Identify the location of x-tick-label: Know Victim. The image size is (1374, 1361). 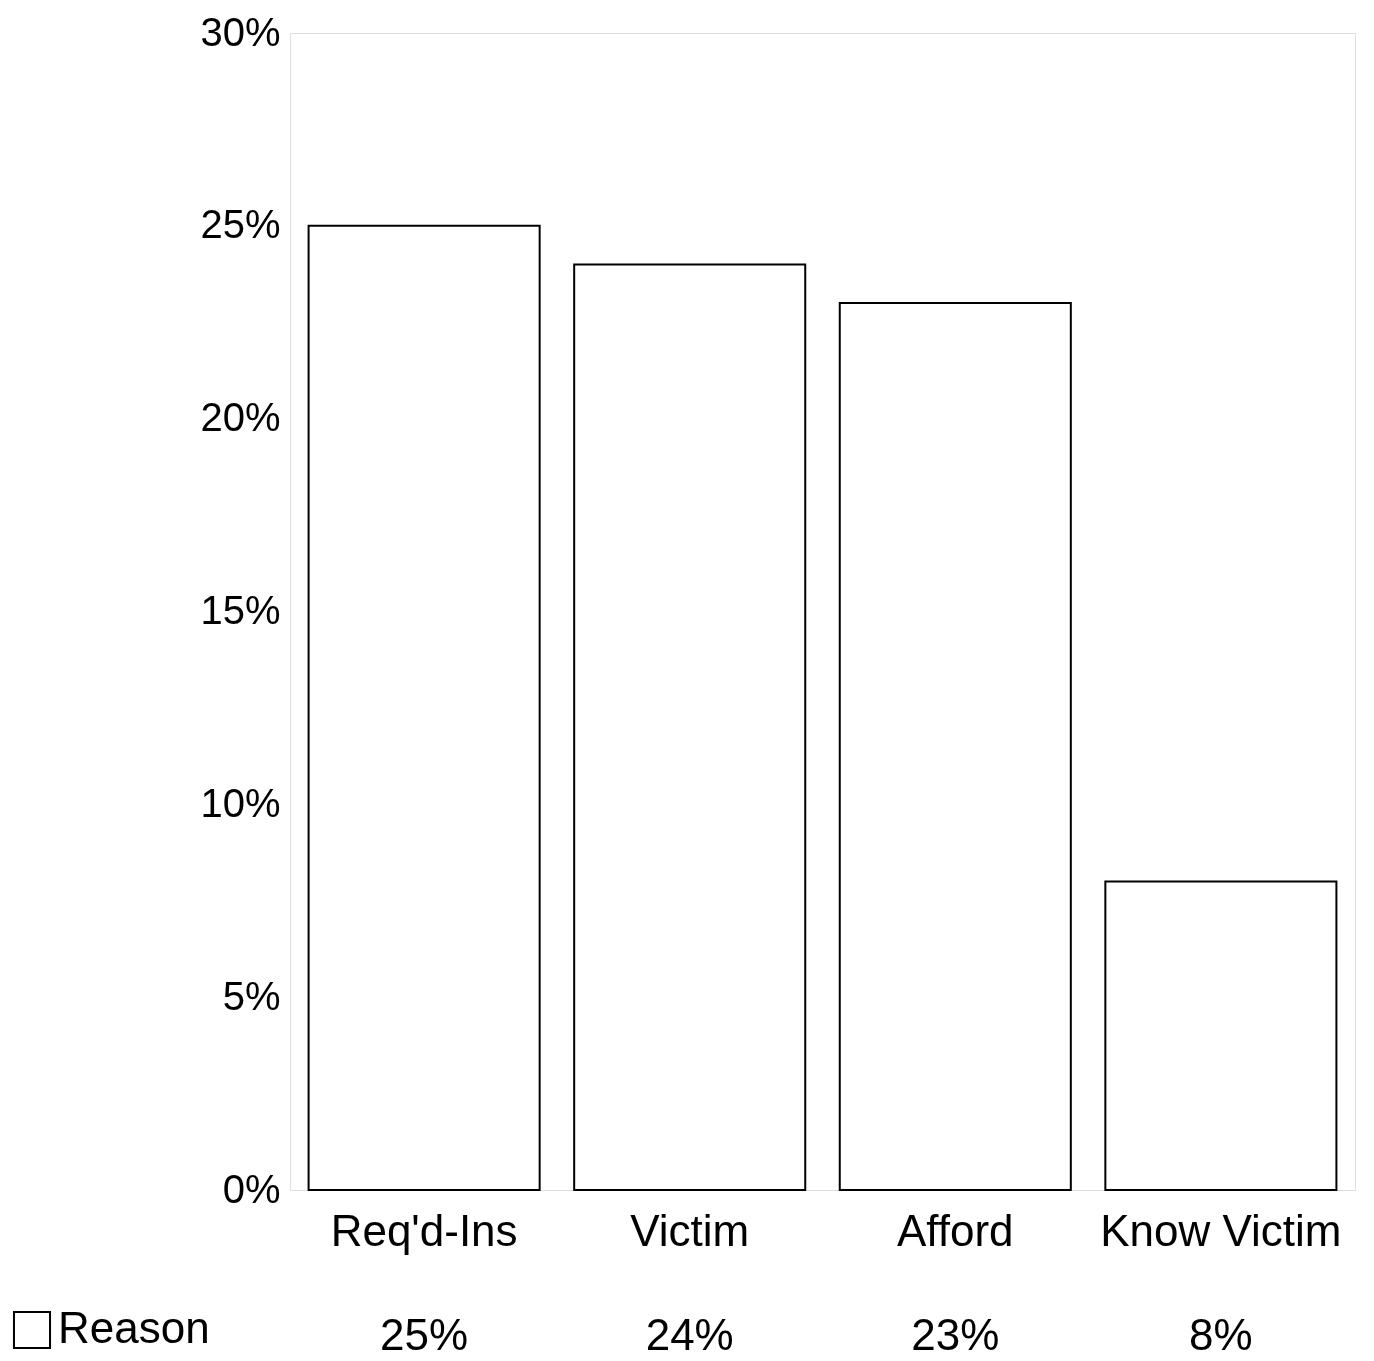
(1221, 1230).